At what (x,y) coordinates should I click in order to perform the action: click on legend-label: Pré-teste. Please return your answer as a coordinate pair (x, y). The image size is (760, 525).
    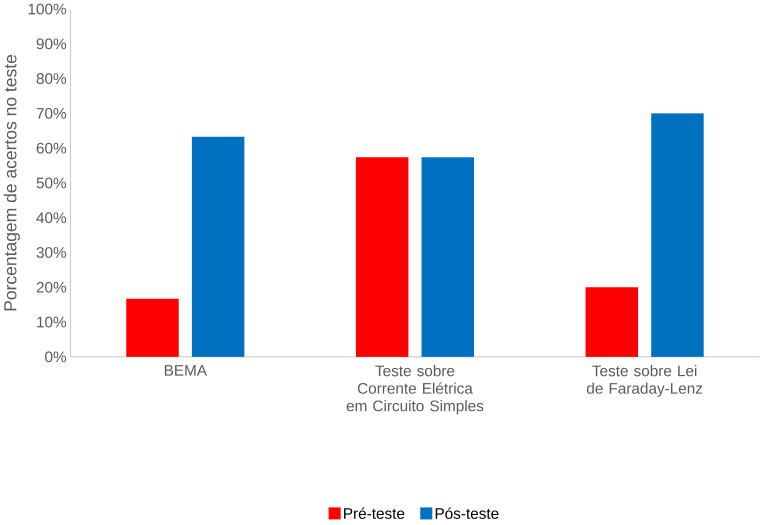
    Looking at the image, I should click on (374, 514).